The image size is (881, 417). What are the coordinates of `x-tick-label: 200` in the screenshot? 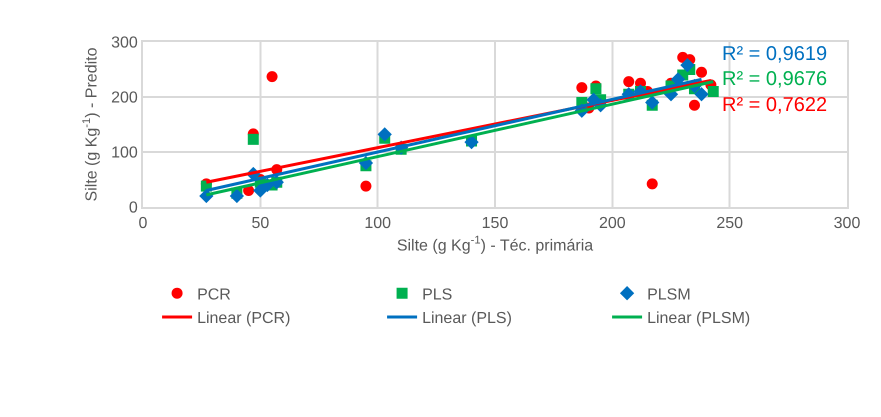 It's located at (612, 223).